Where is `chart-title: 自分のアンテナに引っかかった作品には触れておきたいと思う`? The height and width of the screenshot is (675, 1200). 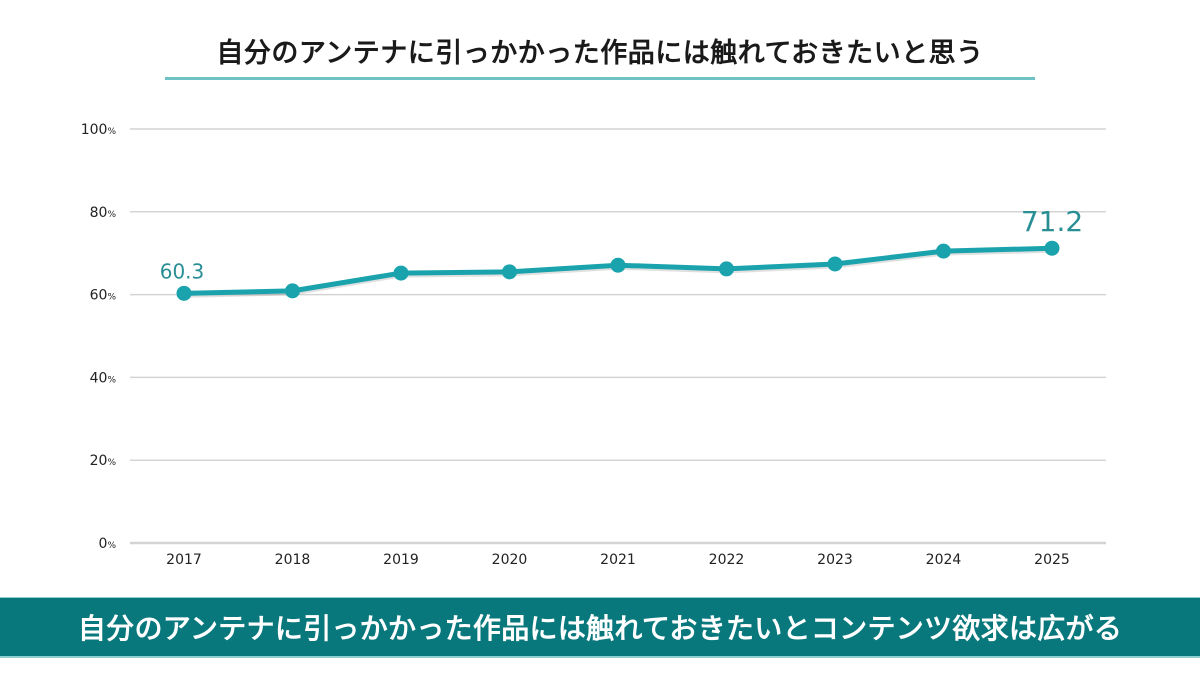
chart-title: 自分のアンテナに引っかかった作品には触れておきたいと思う is located at coordinates (600, 53).